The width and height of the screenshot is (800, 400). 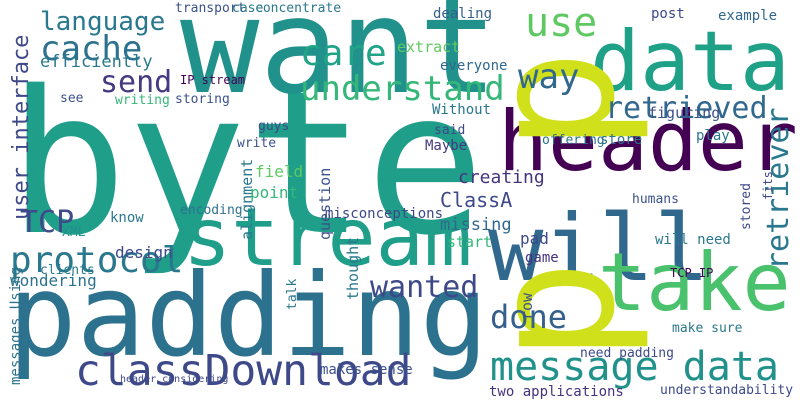 I want to click on word: understand, so click(x=402, y=89).